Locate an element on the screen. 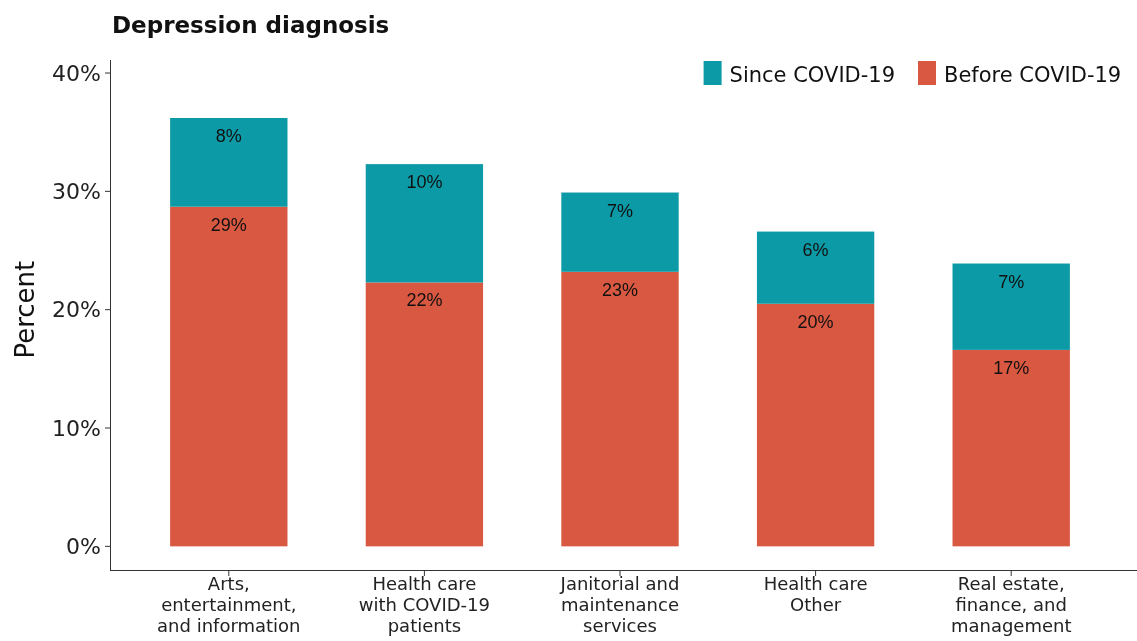 Image resolution: width=1137 pixels, height=641 pixels. data-label: 10% is located at coordinates (424, 182).